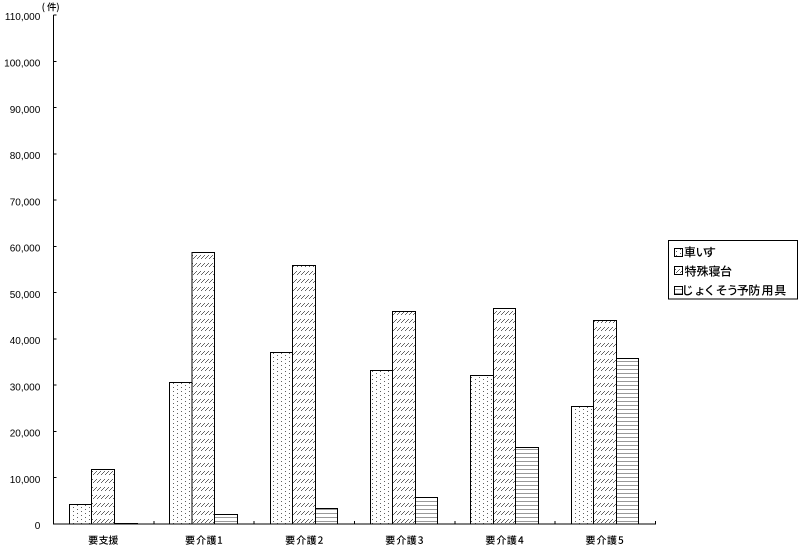  Describe the element at coordinates (25, 156) in the screenshot. I see `svg-text: 80,000` at that location.